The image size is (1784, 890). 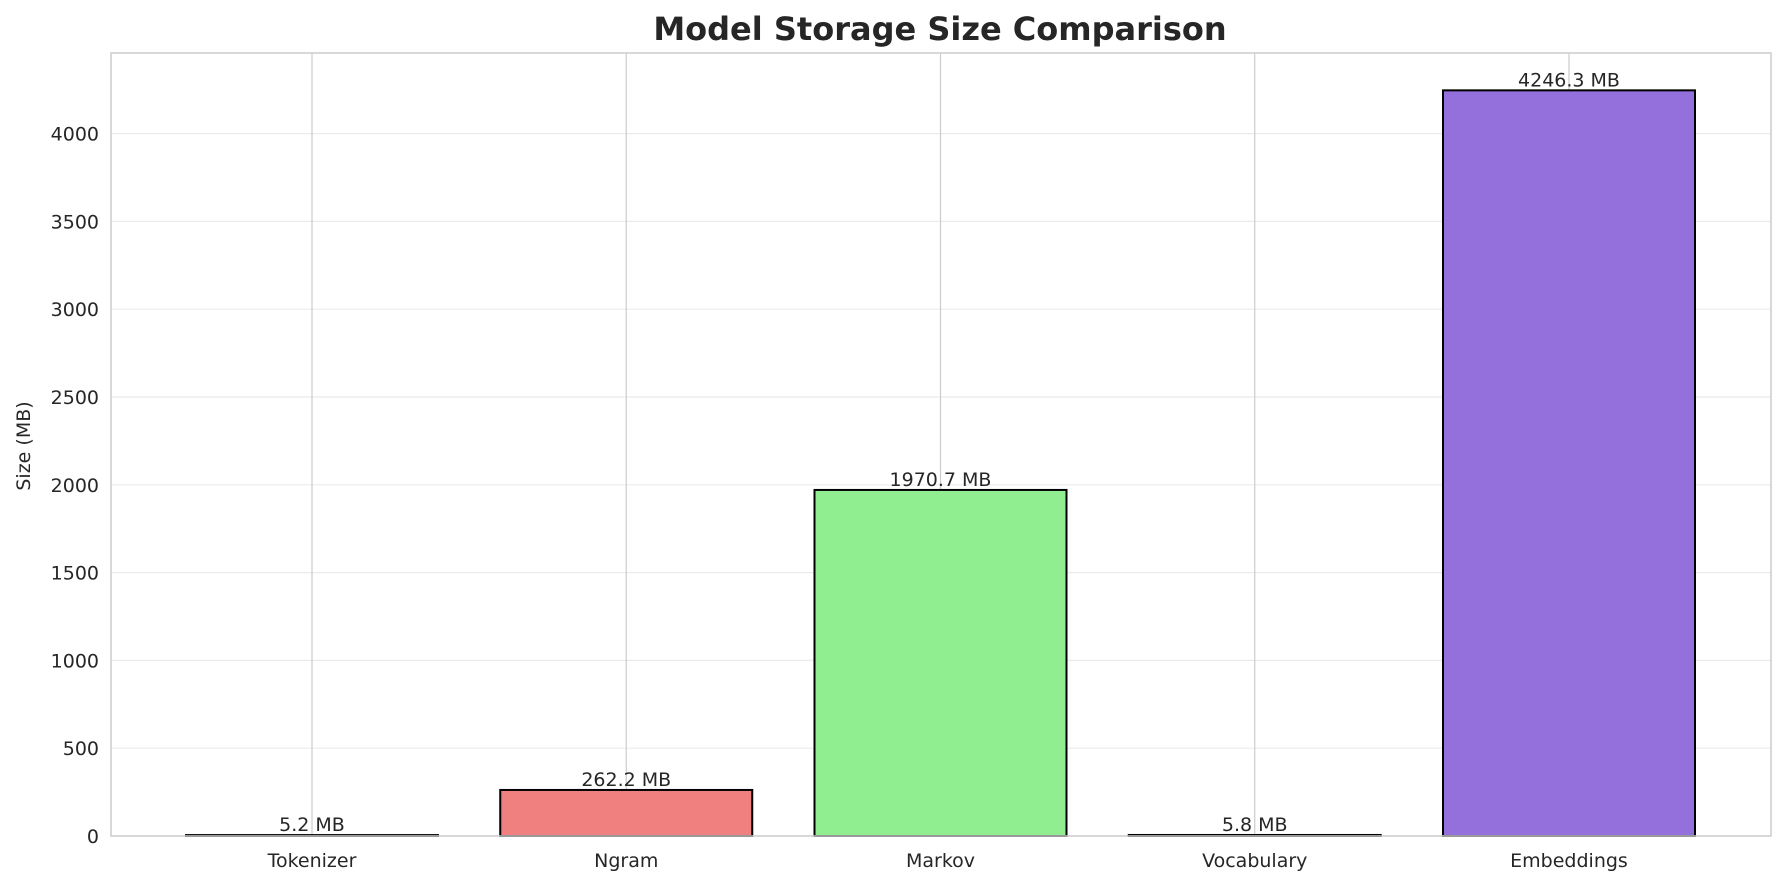 I want to click on y-tick-label: 1000, so click(x=75, y=661).